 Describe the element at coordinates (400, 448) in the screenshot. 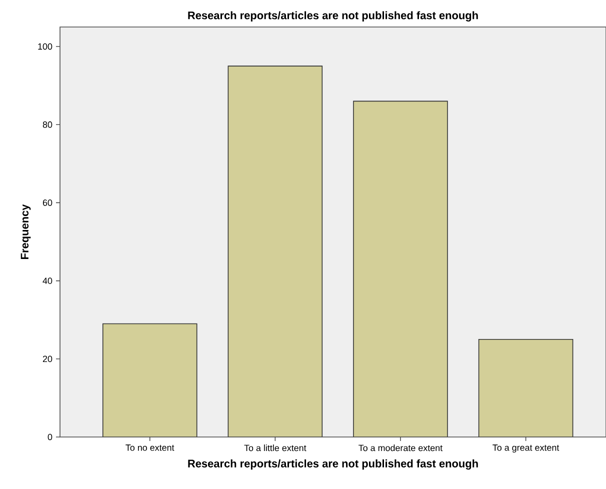

I see `x-tick-label: To a moderate extent` at that location.